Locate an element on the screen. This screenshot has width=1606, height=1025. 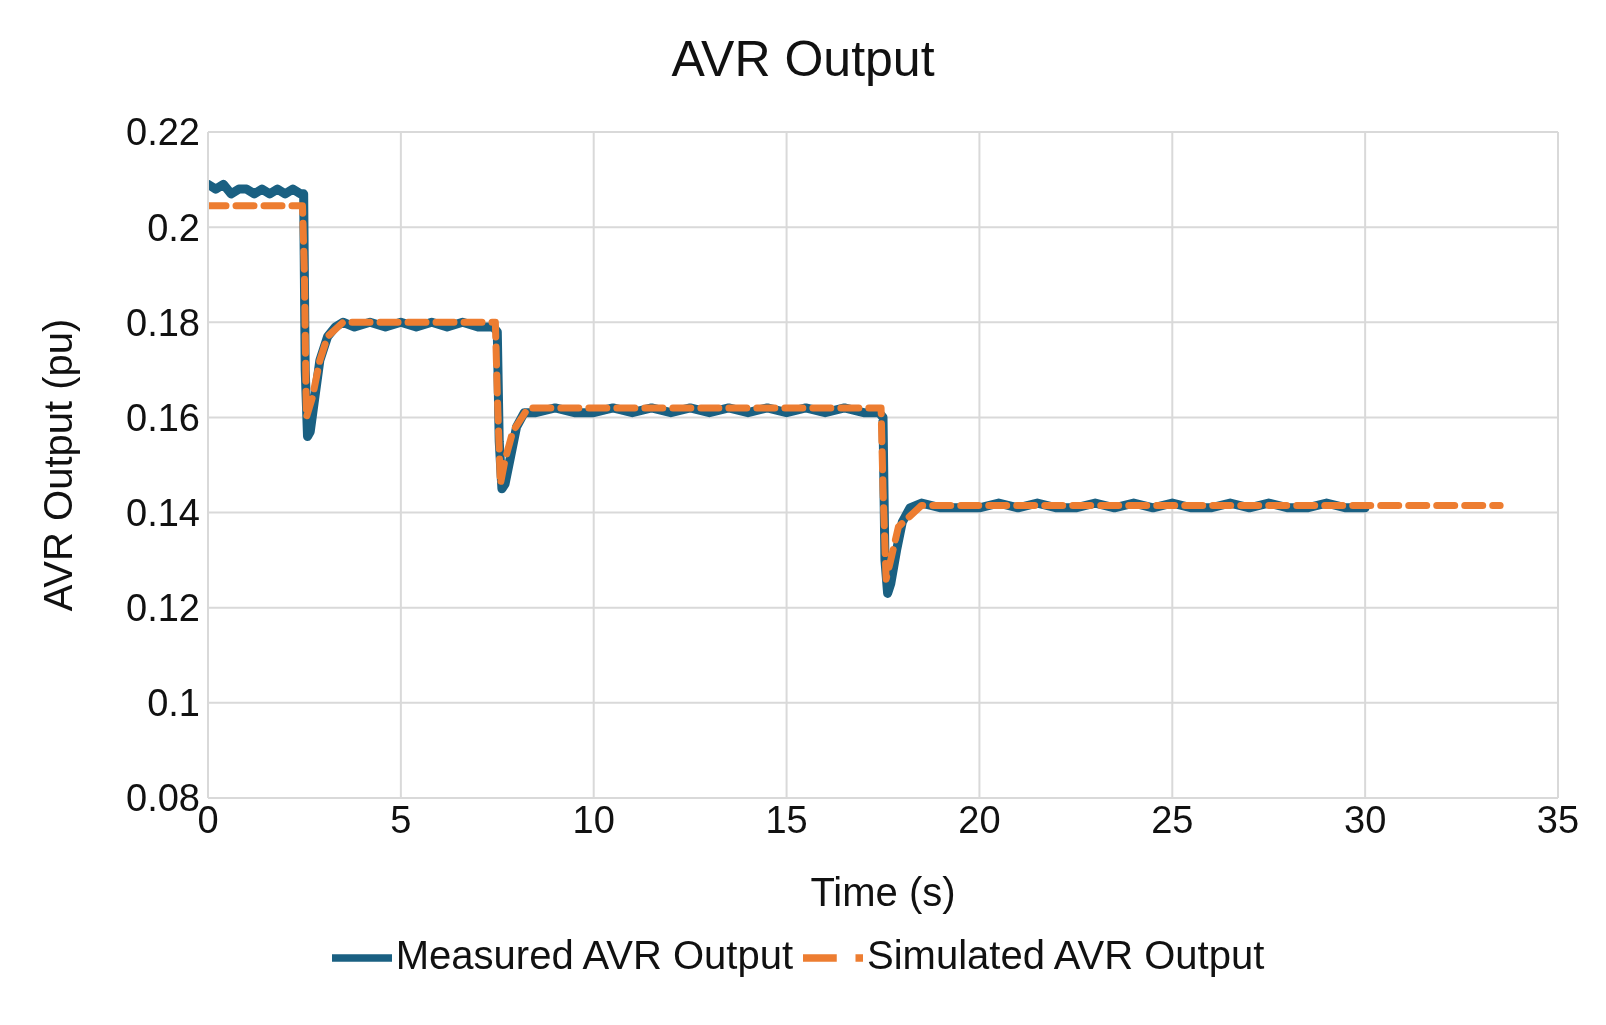
legend-label: Simulated AVR Output is located at coordinates (1066, 954).